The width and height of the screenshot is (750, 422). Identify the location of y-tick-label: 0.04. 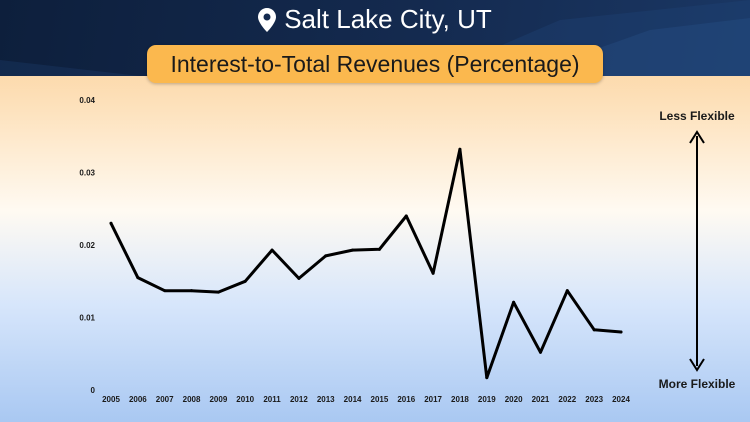
(87, 100).